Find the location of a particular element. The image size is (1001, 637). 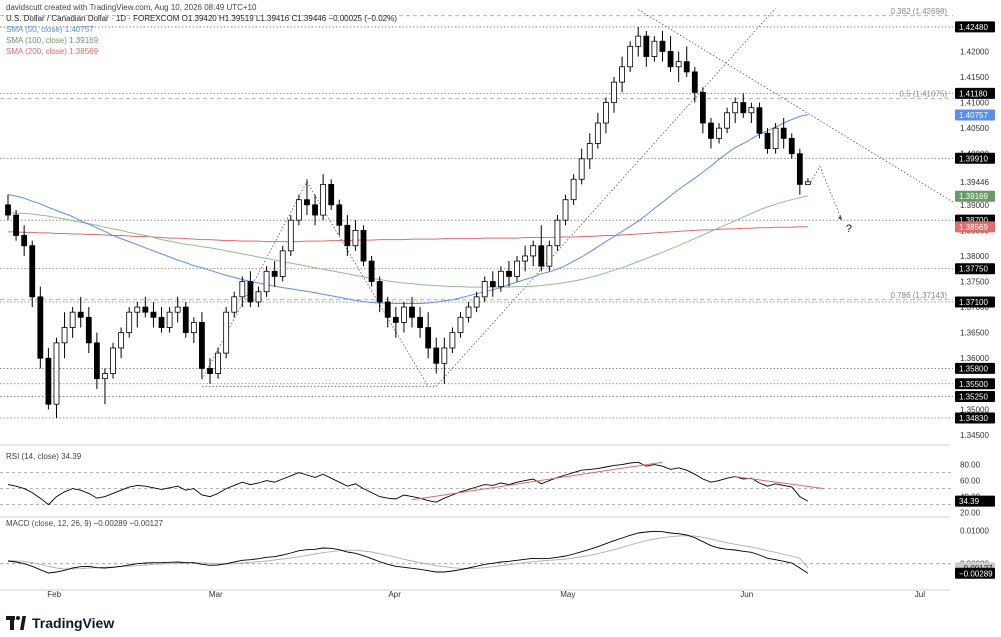

price-tick-label: 1.36000 is located at coordinates (974, 358).